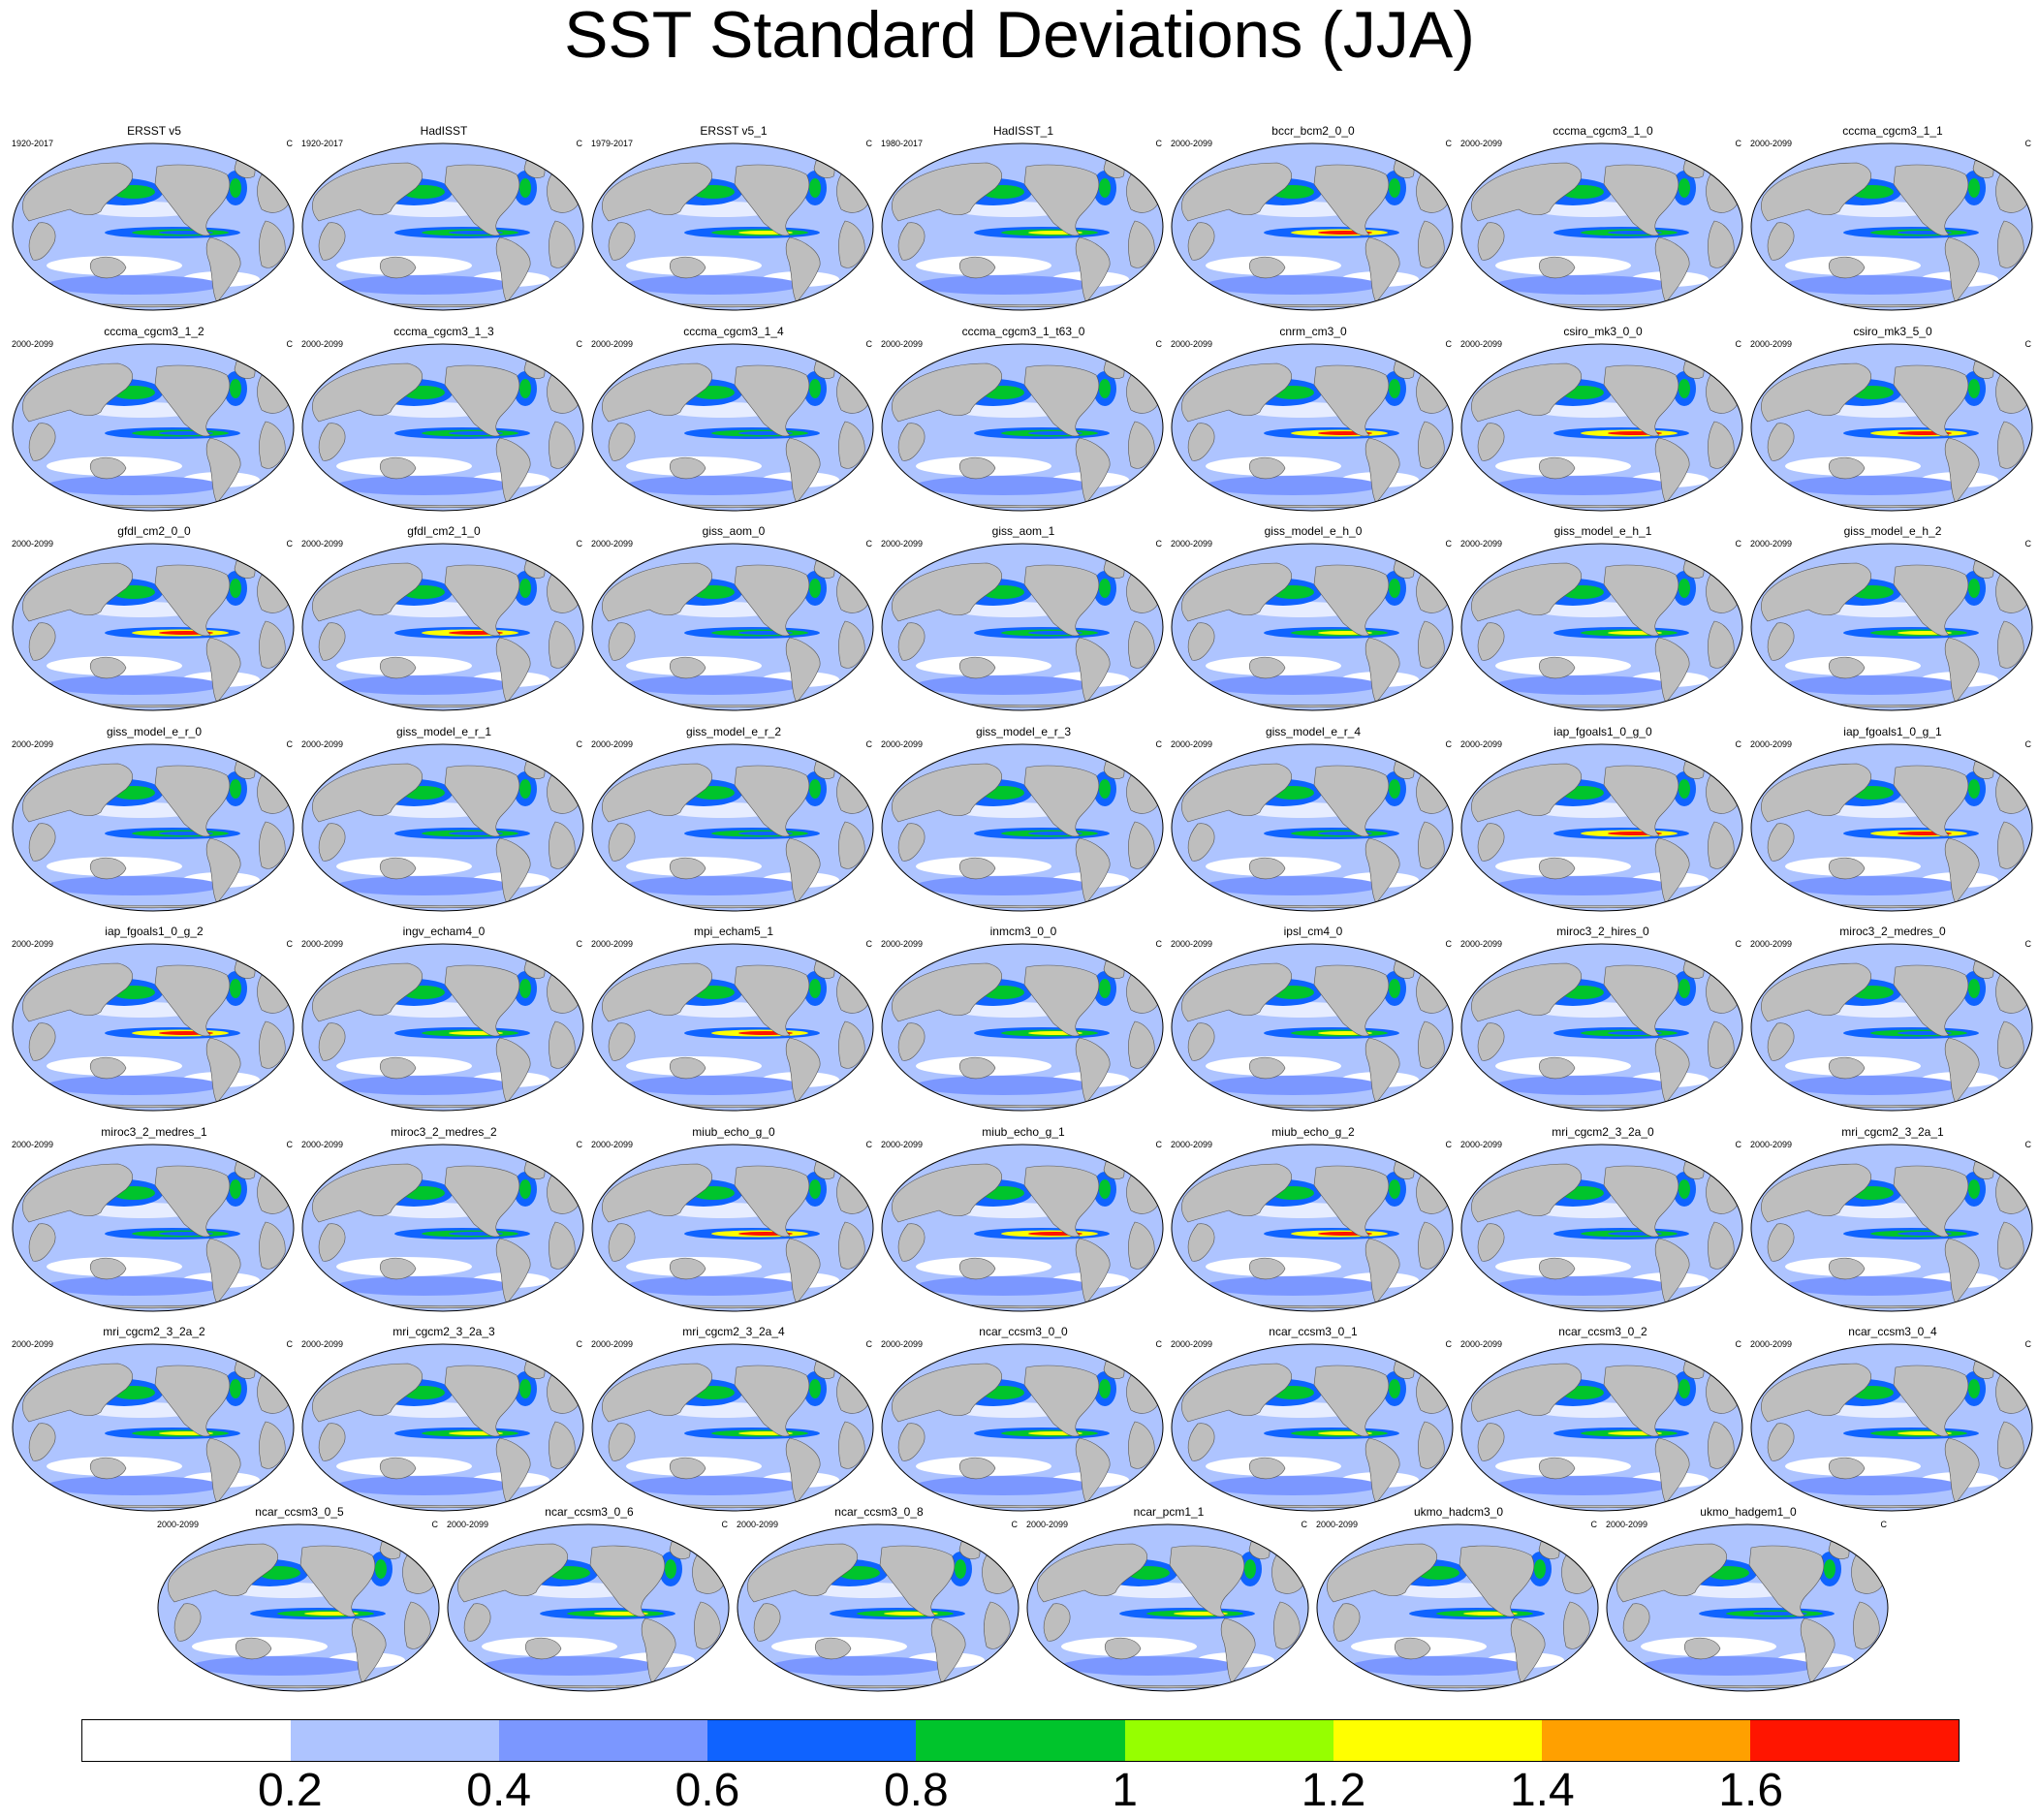 The height and width of the screenshot is (1820, 2039). What do you see at coordinates (1023, 821) in the screenshot?
I see `map-panel: giss_model_e_r_3 2000-2099 C` at bounding box center [1023, 821].